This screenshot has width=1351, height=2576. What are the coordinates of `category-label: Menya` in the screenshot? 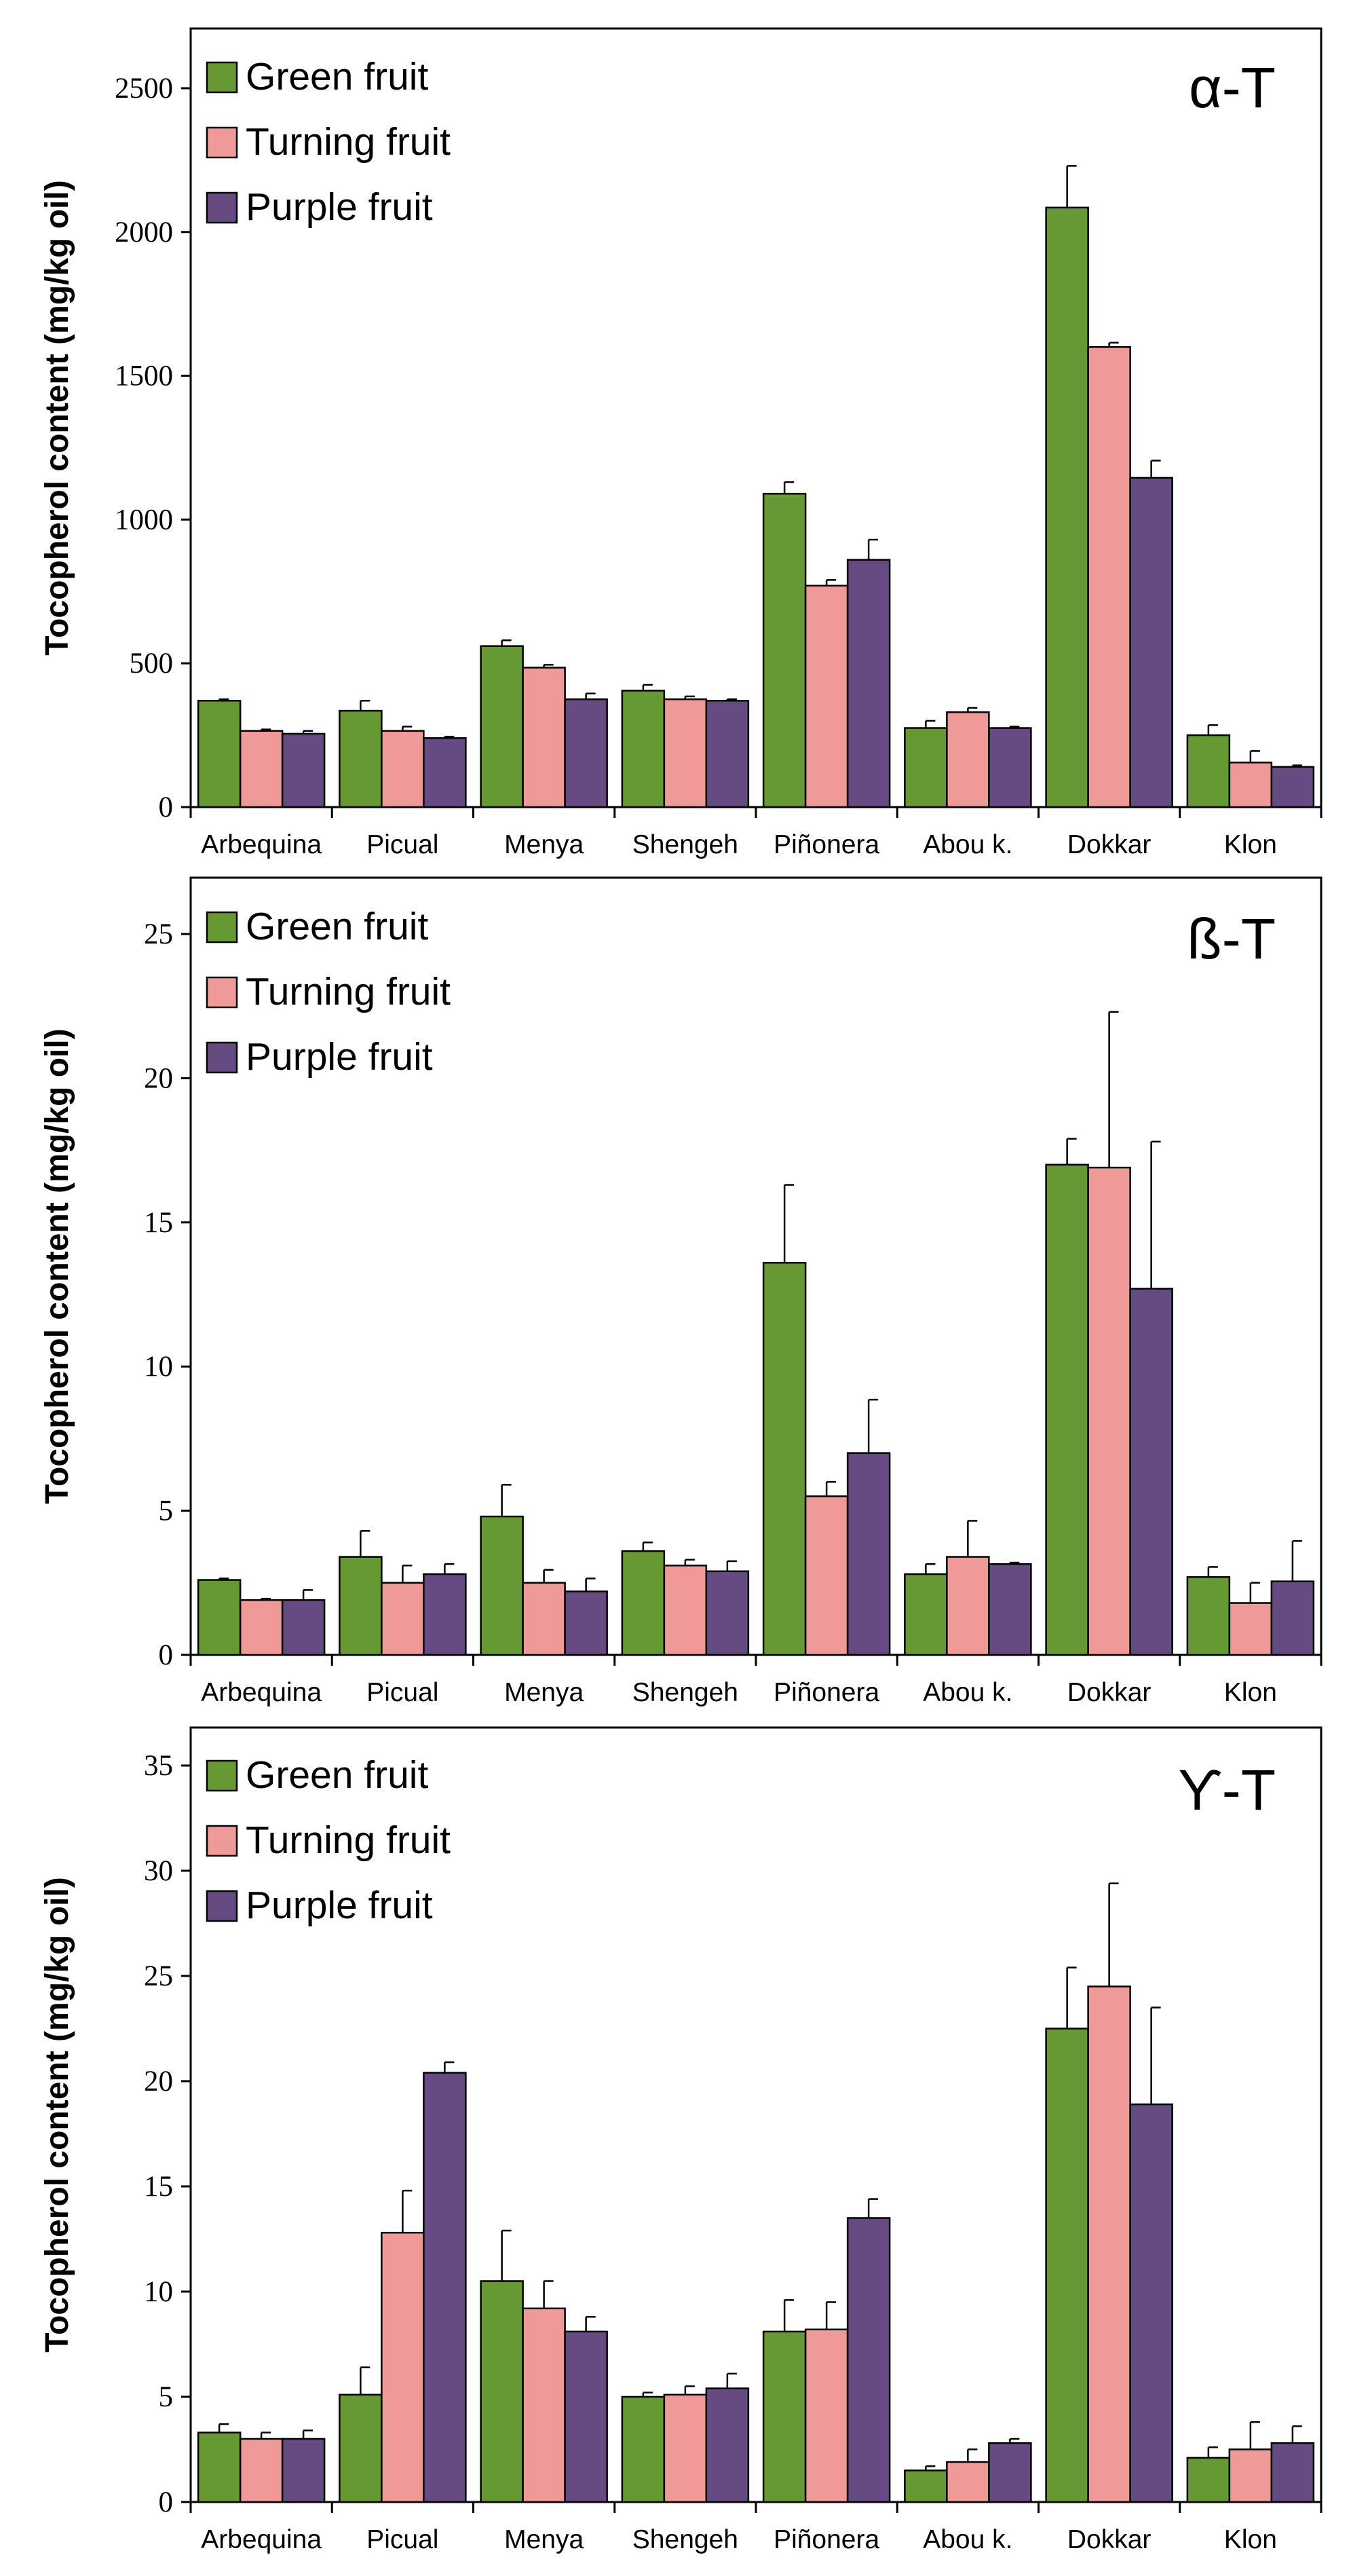 It's located at (544, 2540).